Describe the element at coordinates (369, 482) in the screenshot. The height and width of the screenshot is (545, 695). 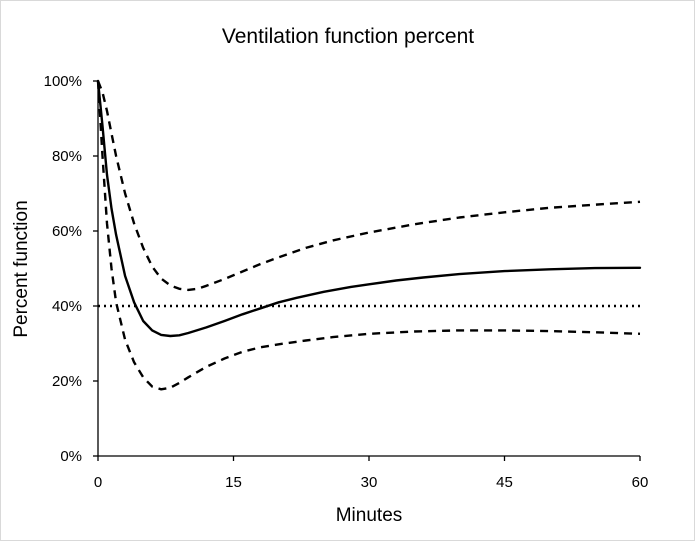
I see `x-tick-label: 30` at that location.